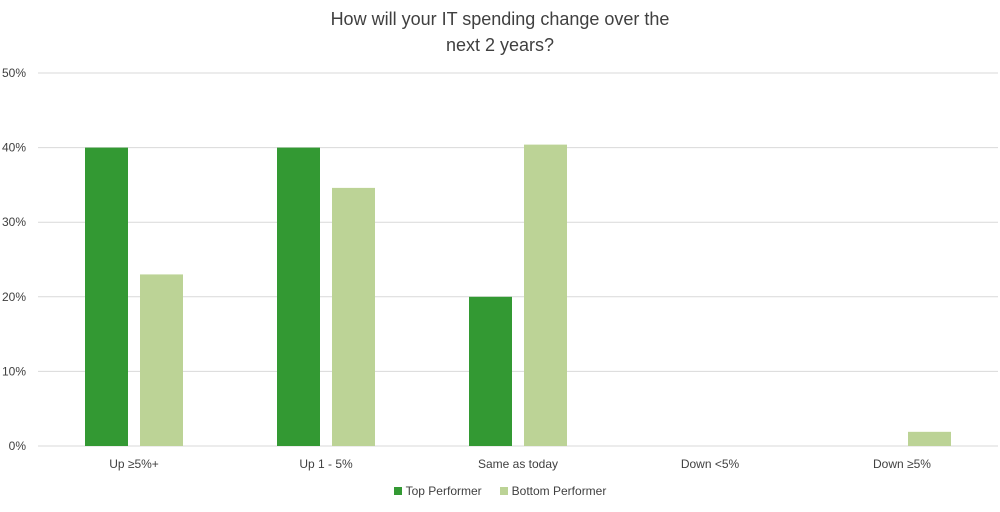 The width and height of the screenshot is (1000, 512). What do you see at coordinates (14, 259) in the screenshot?
I see `y-axis-tick-labels: 0% 10% 20% 30% 40% 50%` at bounding box center [14, 259].